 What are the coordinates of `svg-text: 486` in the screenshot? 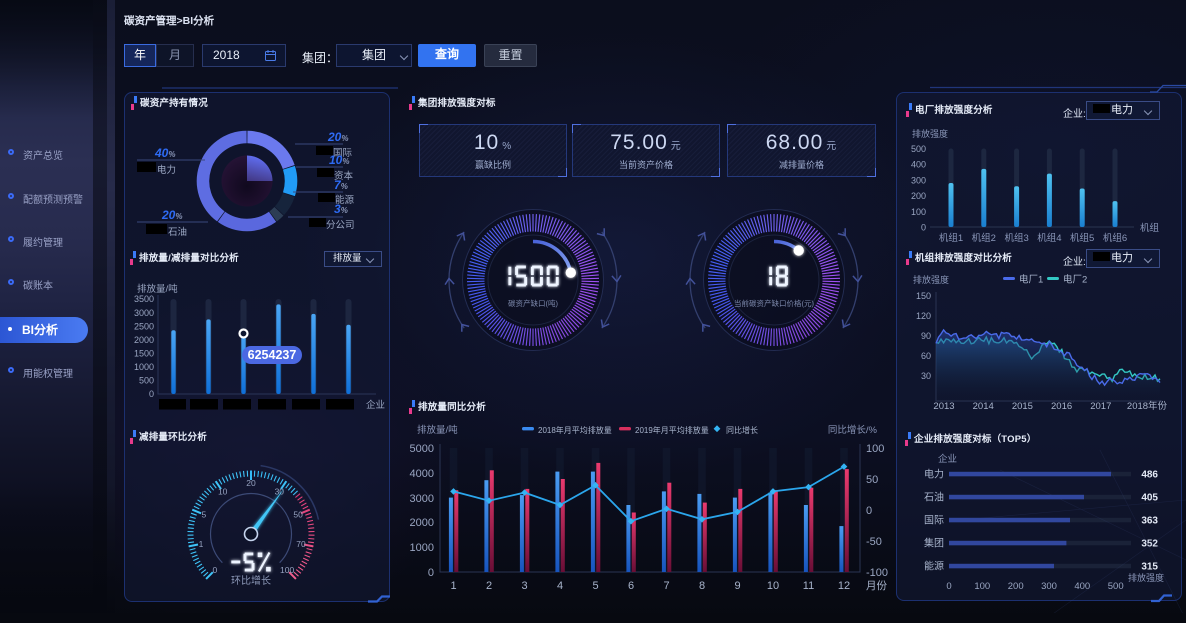 It's located at (1149, 475).